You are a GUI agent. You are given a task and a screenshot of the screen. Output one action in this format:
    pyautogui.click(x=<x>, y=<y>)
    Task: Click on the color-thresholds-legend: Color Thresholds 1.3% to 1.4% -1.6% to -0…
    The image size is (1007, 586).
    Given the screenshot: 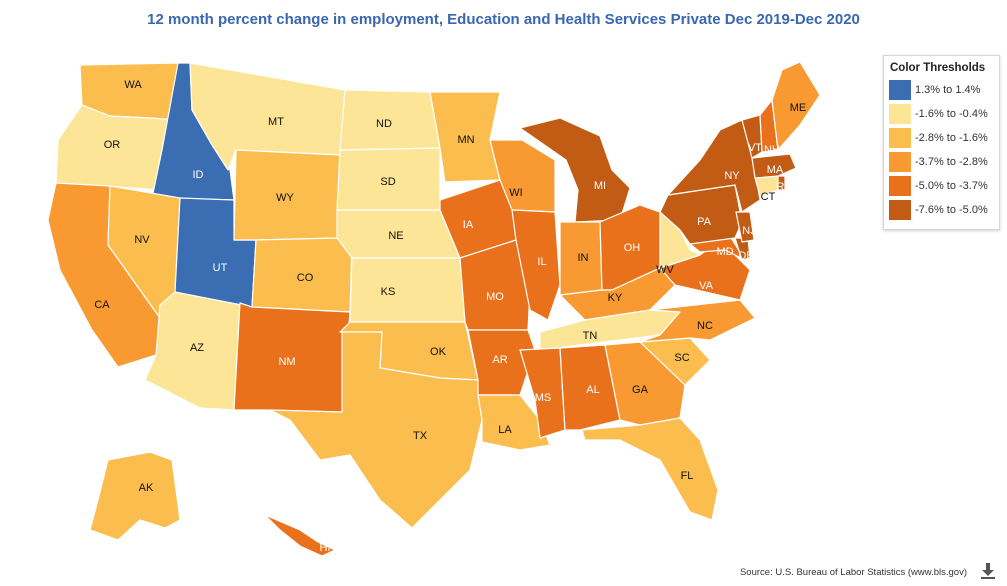 What is the action you would take?
    pyautogui.click(x=941, y=142)
    